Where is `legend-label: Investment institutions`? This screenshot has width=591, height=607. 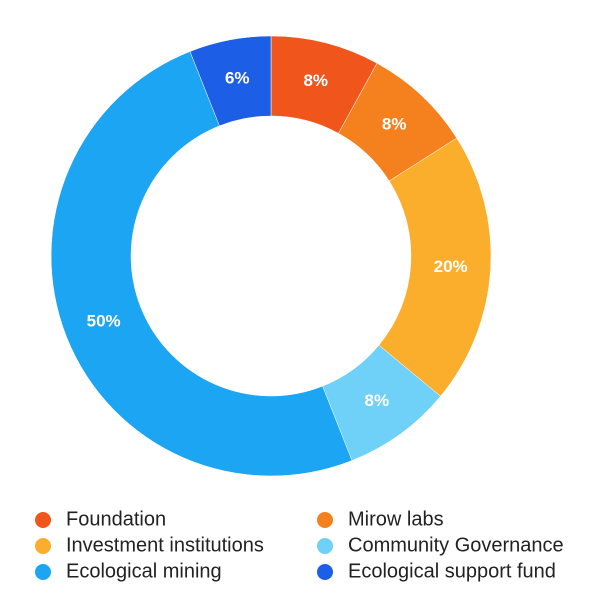
legend-label: Investment institutions is located at coordinates (165, 545).